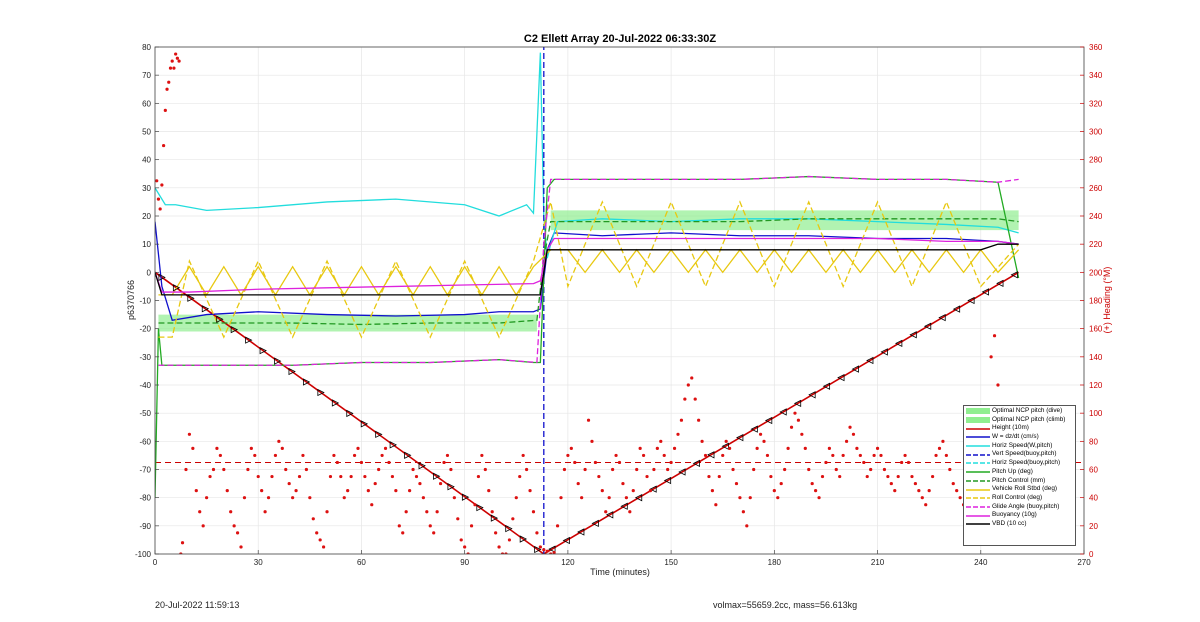  I want to click on y-tick-label: 40, so click(146, 160).